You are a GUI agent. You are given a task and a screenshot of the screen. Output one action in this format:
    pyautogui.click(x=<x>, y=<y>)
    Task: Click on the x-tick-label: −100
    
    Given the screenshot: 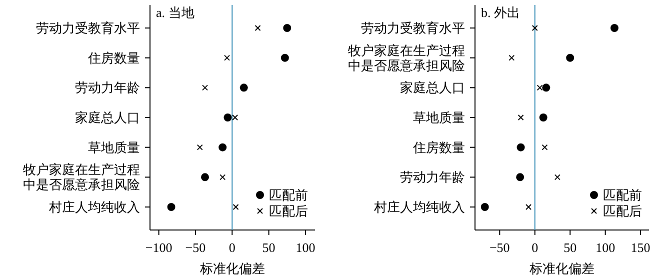 What is the action you would take?
    pyautogui.click(x=158, y=247)
    